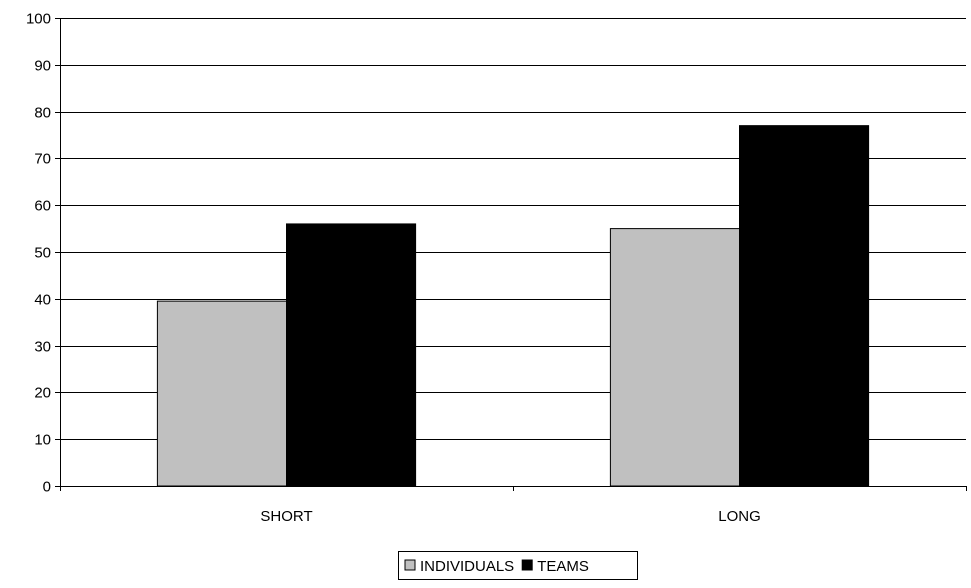 The height and width of the screenshot is (588, 971). I want to click on y-tick-label: 20, so click(42, 393).